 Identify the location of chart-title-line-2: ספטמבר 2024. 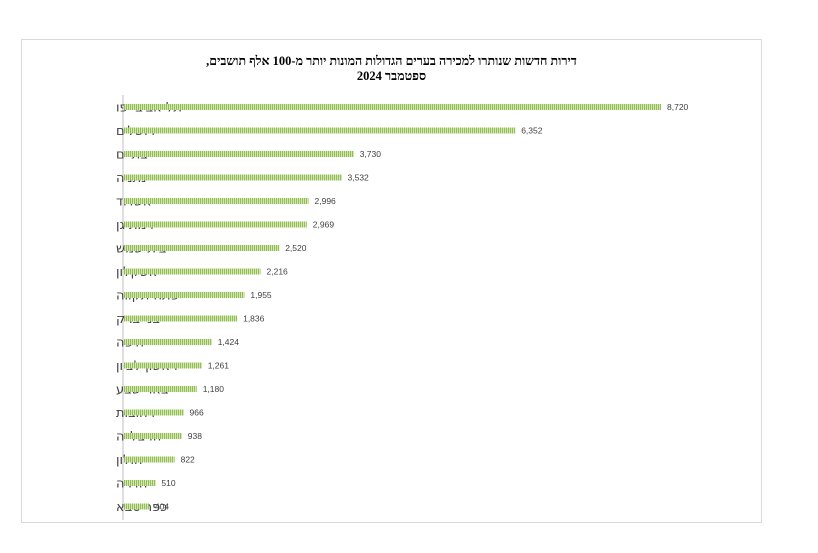
(391, 76).